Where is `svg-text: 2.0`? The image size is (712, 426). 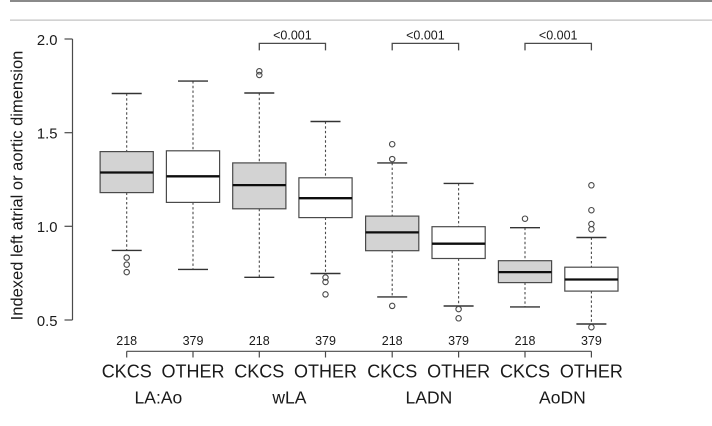 svg-text: 2.0 is located at coordinates (47, 41).